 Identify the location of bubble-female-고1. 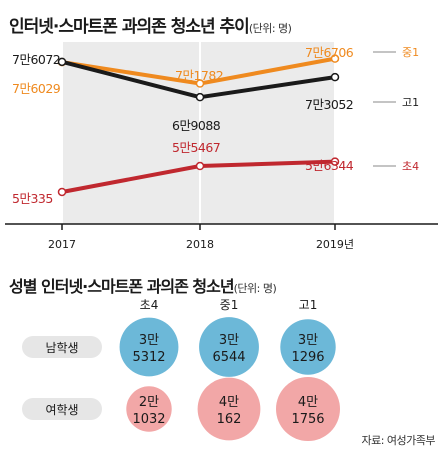
(308, 409).